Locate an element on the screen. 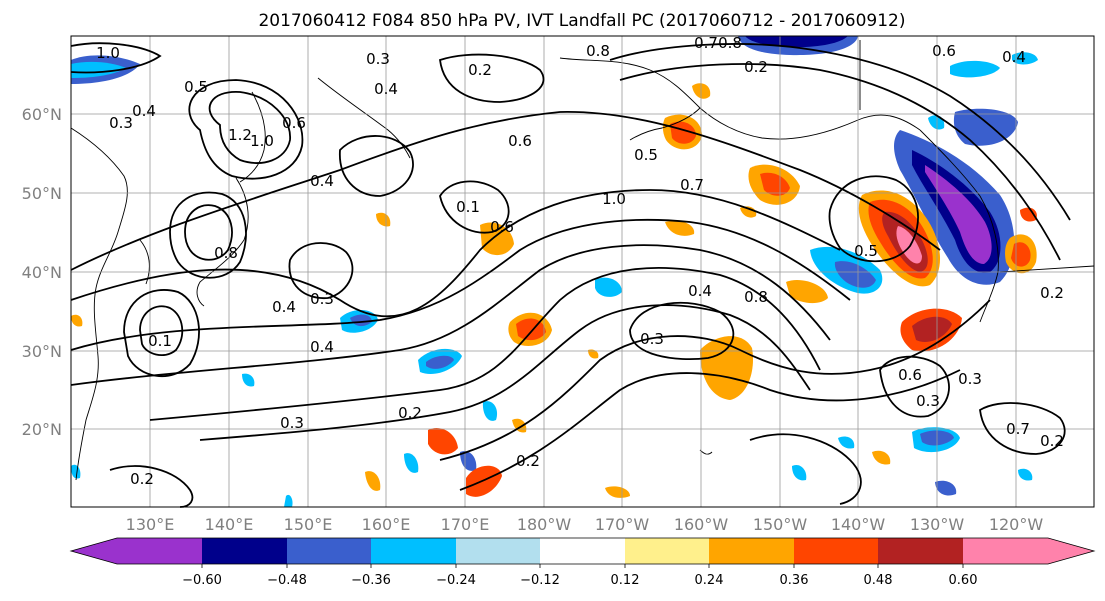 Image resolution: width=1105 pixels, height=601 pixels. lon-label-160e: 160°E is located at coordinates (386, 524).